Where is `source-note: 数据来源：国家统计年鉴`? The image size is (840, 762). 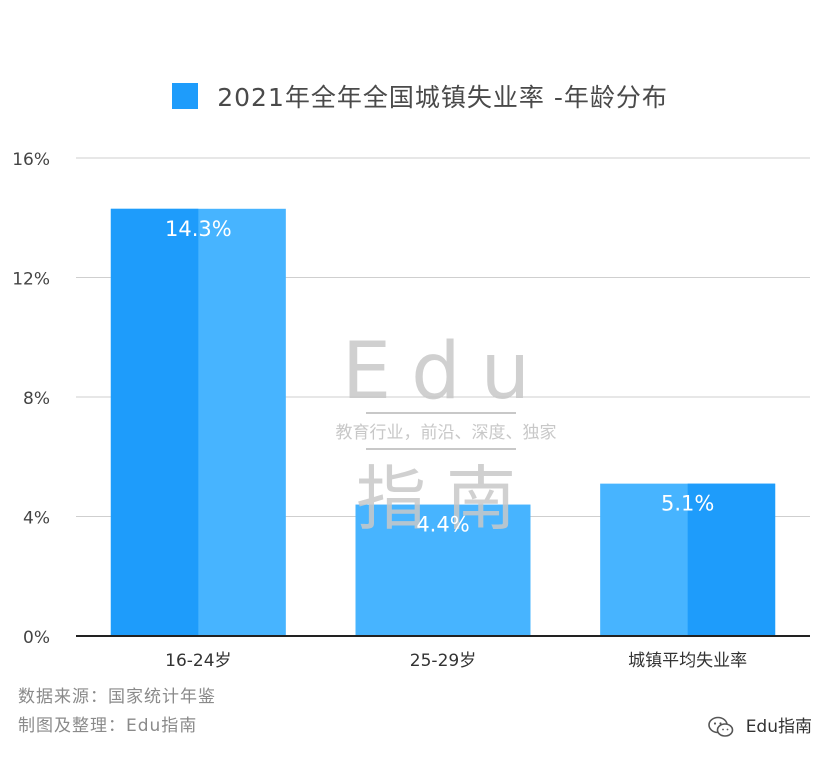 source-note: 数据来源：国家统计年鉴 is located at coordinates (117, 697).